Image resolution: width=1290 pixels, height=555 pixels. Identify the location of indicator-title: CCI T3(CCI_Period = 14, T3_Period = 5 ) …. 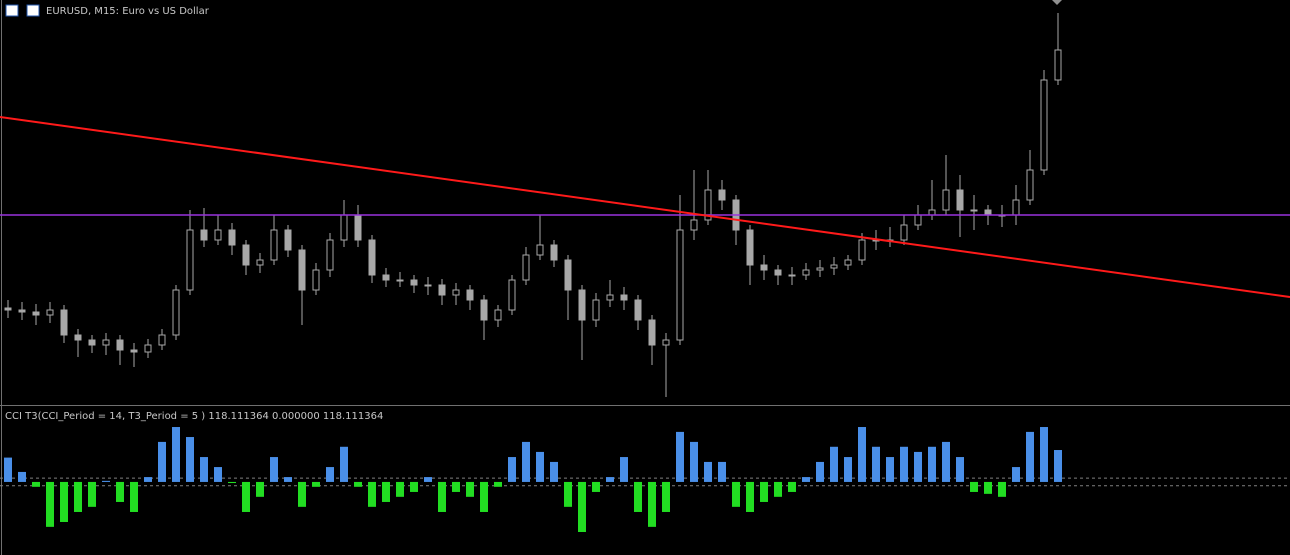
(194, 416).